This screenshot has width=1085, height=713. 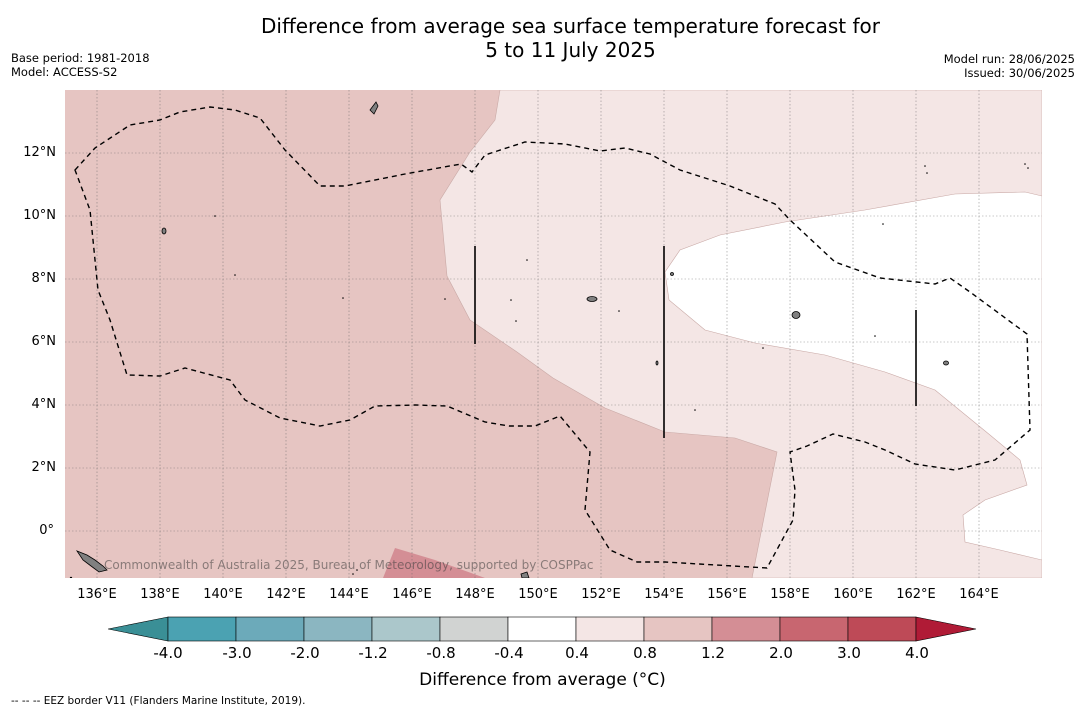 What do you see at coordinates (849, 653) in the screenshot?
I see `colorbar-tick: 3.0` at bounding box center [849, 653].